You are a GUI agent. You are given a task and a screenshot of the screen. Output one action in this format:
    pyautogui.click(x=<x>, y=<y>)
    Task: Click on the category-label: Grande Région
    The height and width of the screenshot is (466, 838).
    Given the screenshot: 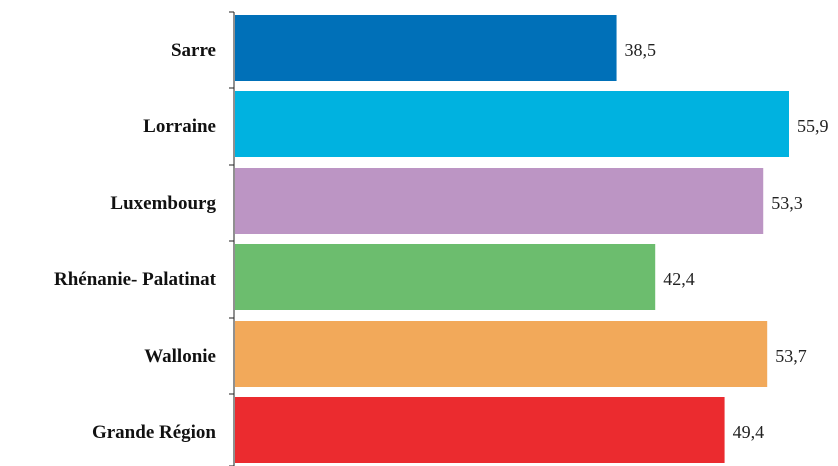 What is the action you would take?
    pyautogui.click(x=154, y=432)
    